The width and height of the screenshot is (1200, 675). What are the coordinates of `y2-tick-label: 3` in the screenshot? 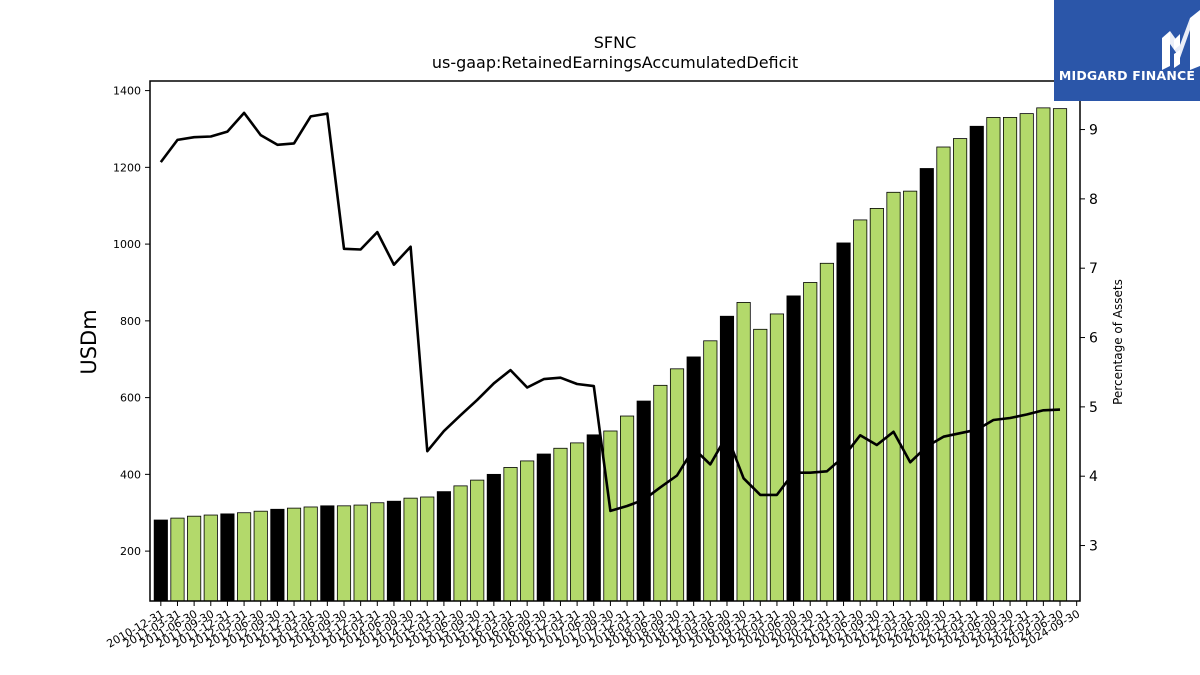 It's located at (1093, 547).